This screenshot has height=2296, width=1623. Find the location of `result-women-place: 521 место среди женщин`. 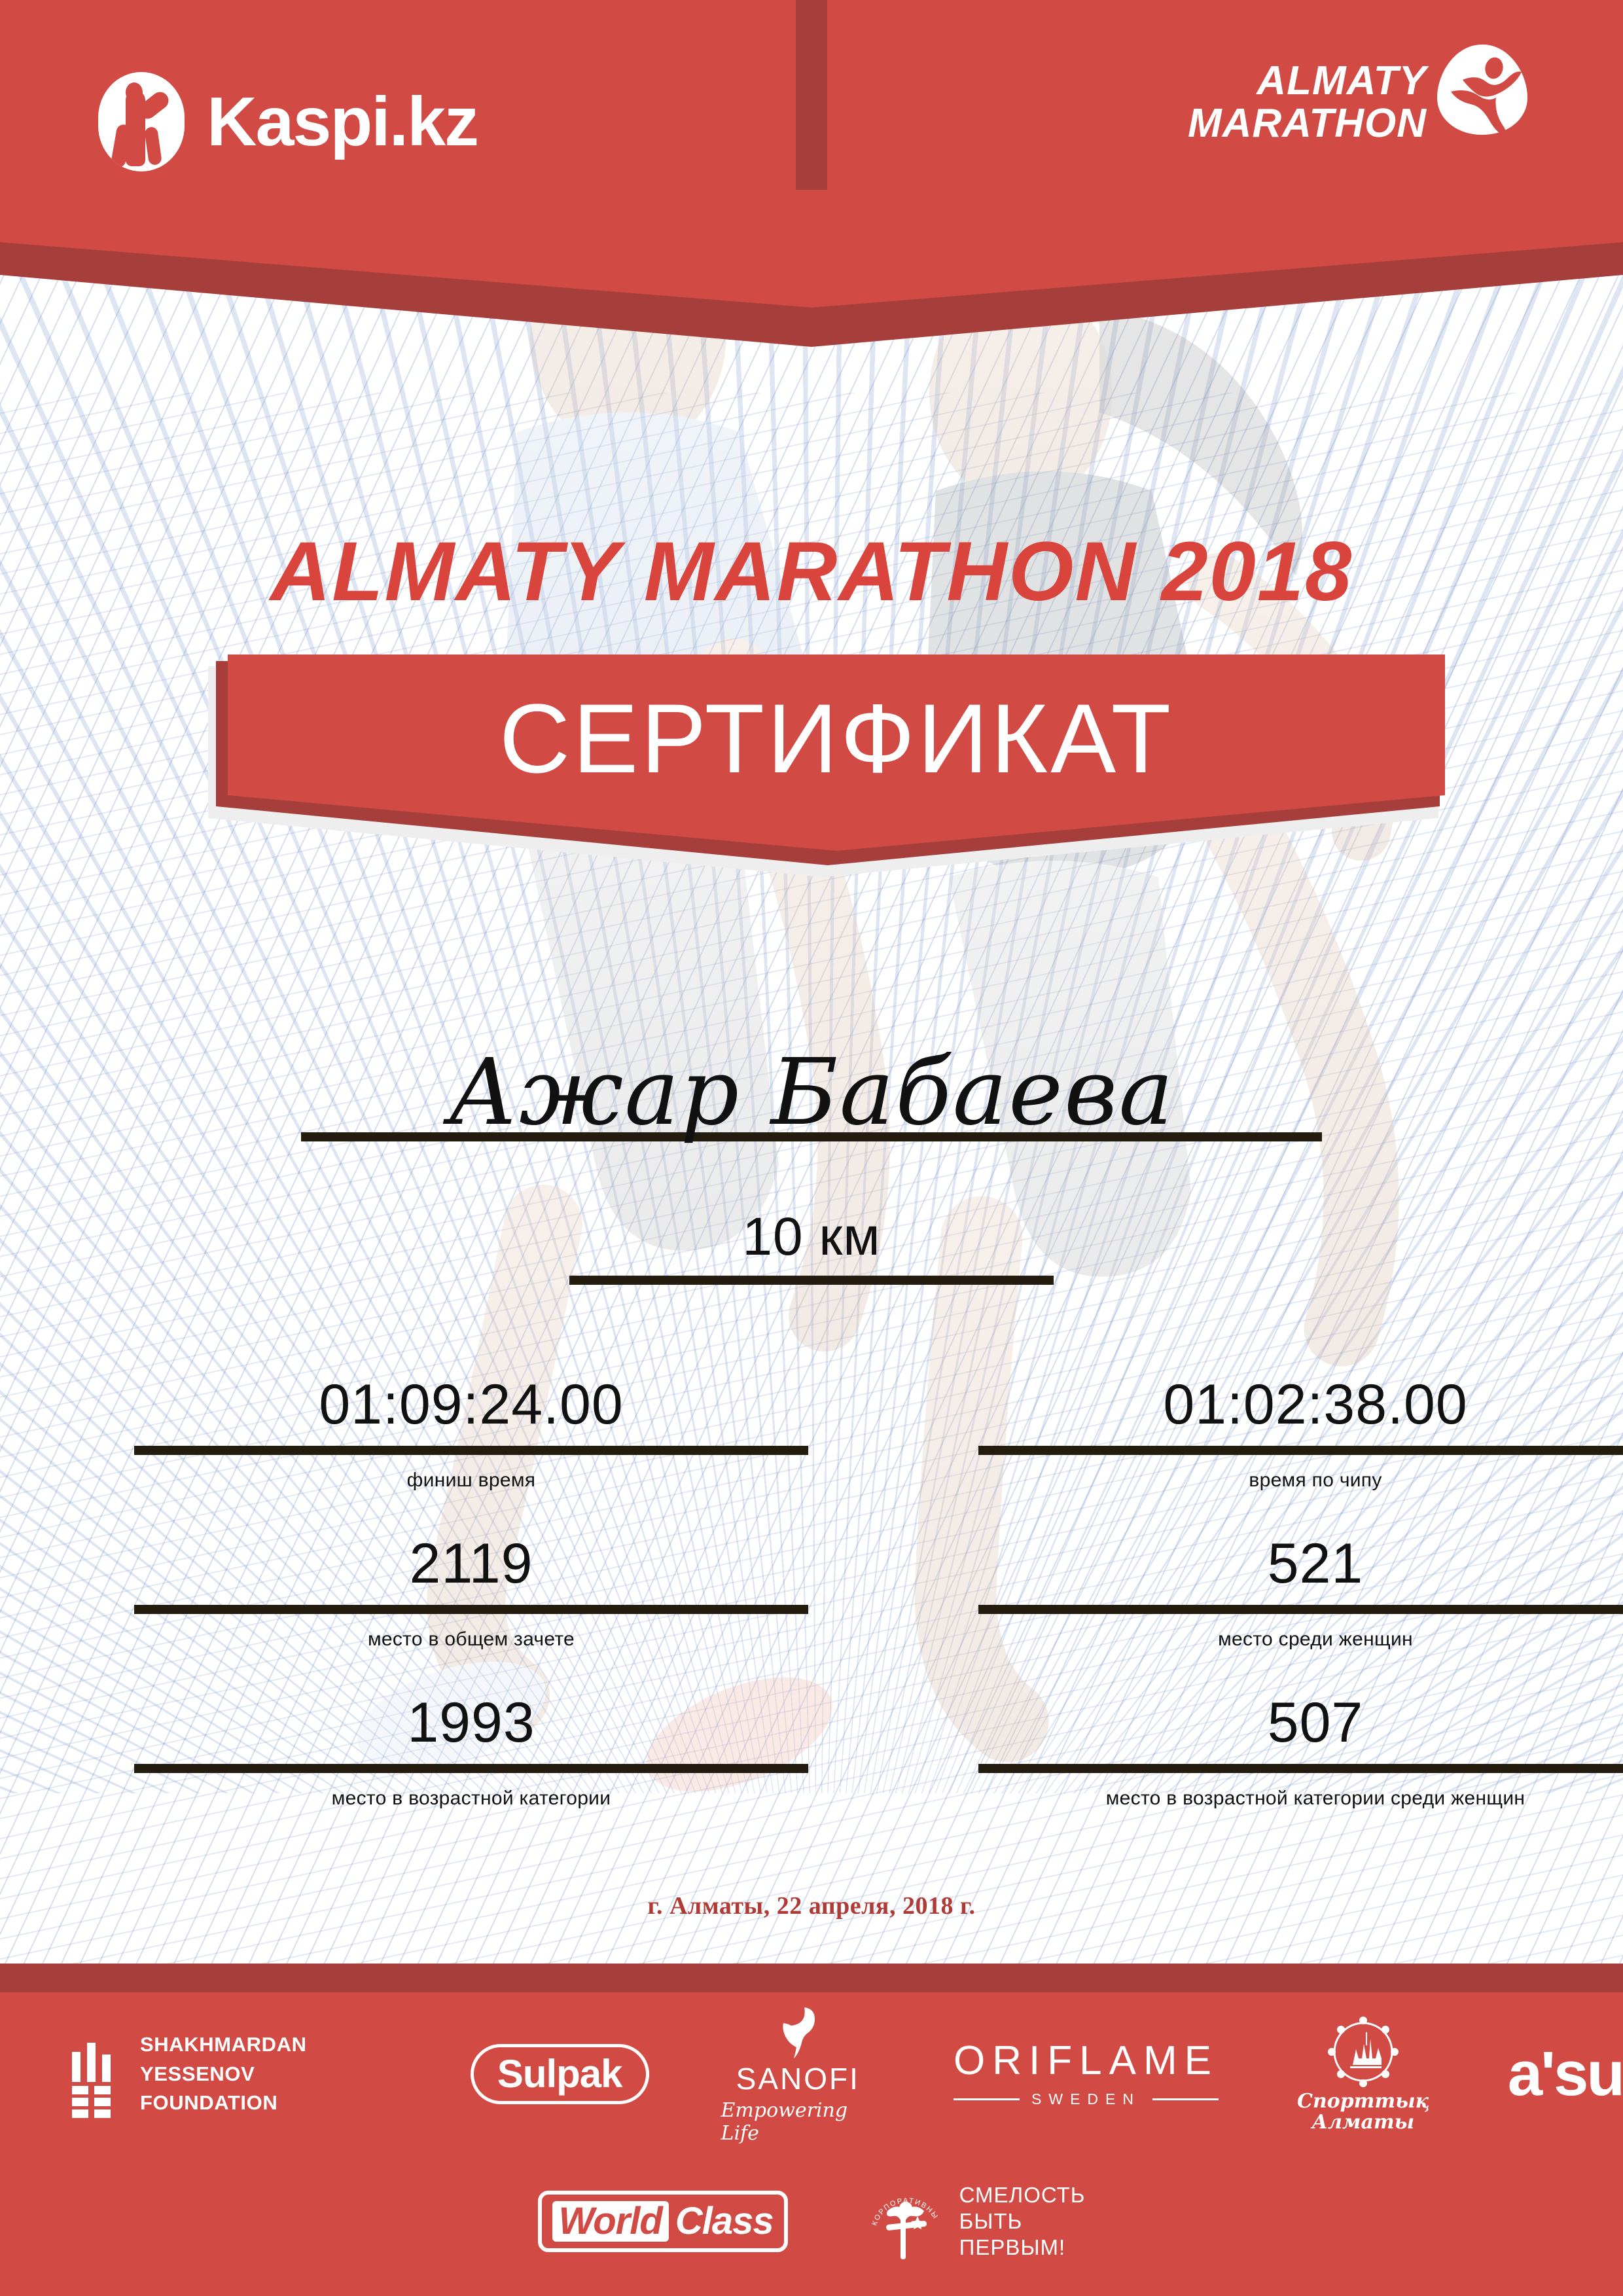

result-women-place: 521 место среди женщин is located at coordinates (1217, 1591).